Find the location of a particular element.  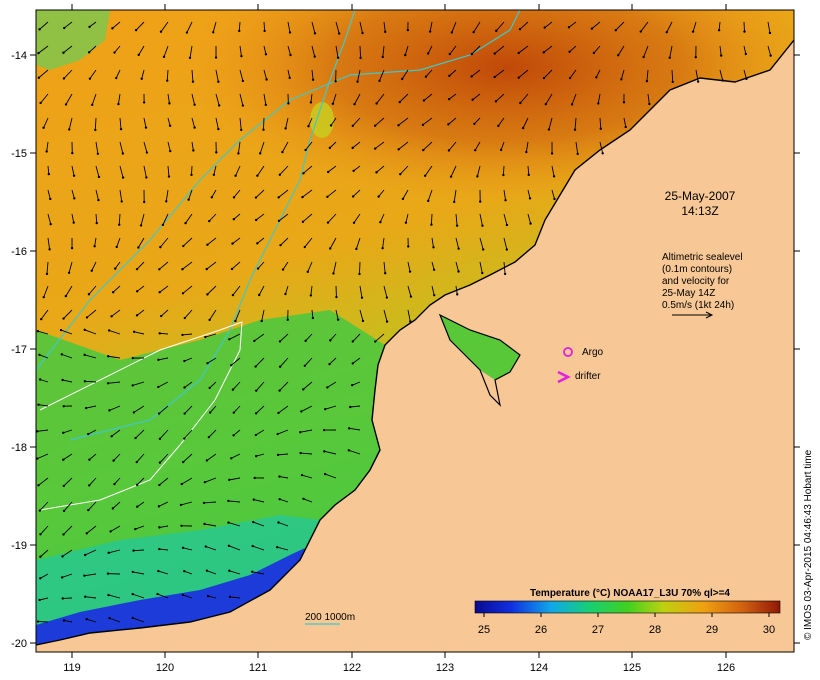

altimetry-note-line: (0.1m contours) is located at coordinates (697, 269).